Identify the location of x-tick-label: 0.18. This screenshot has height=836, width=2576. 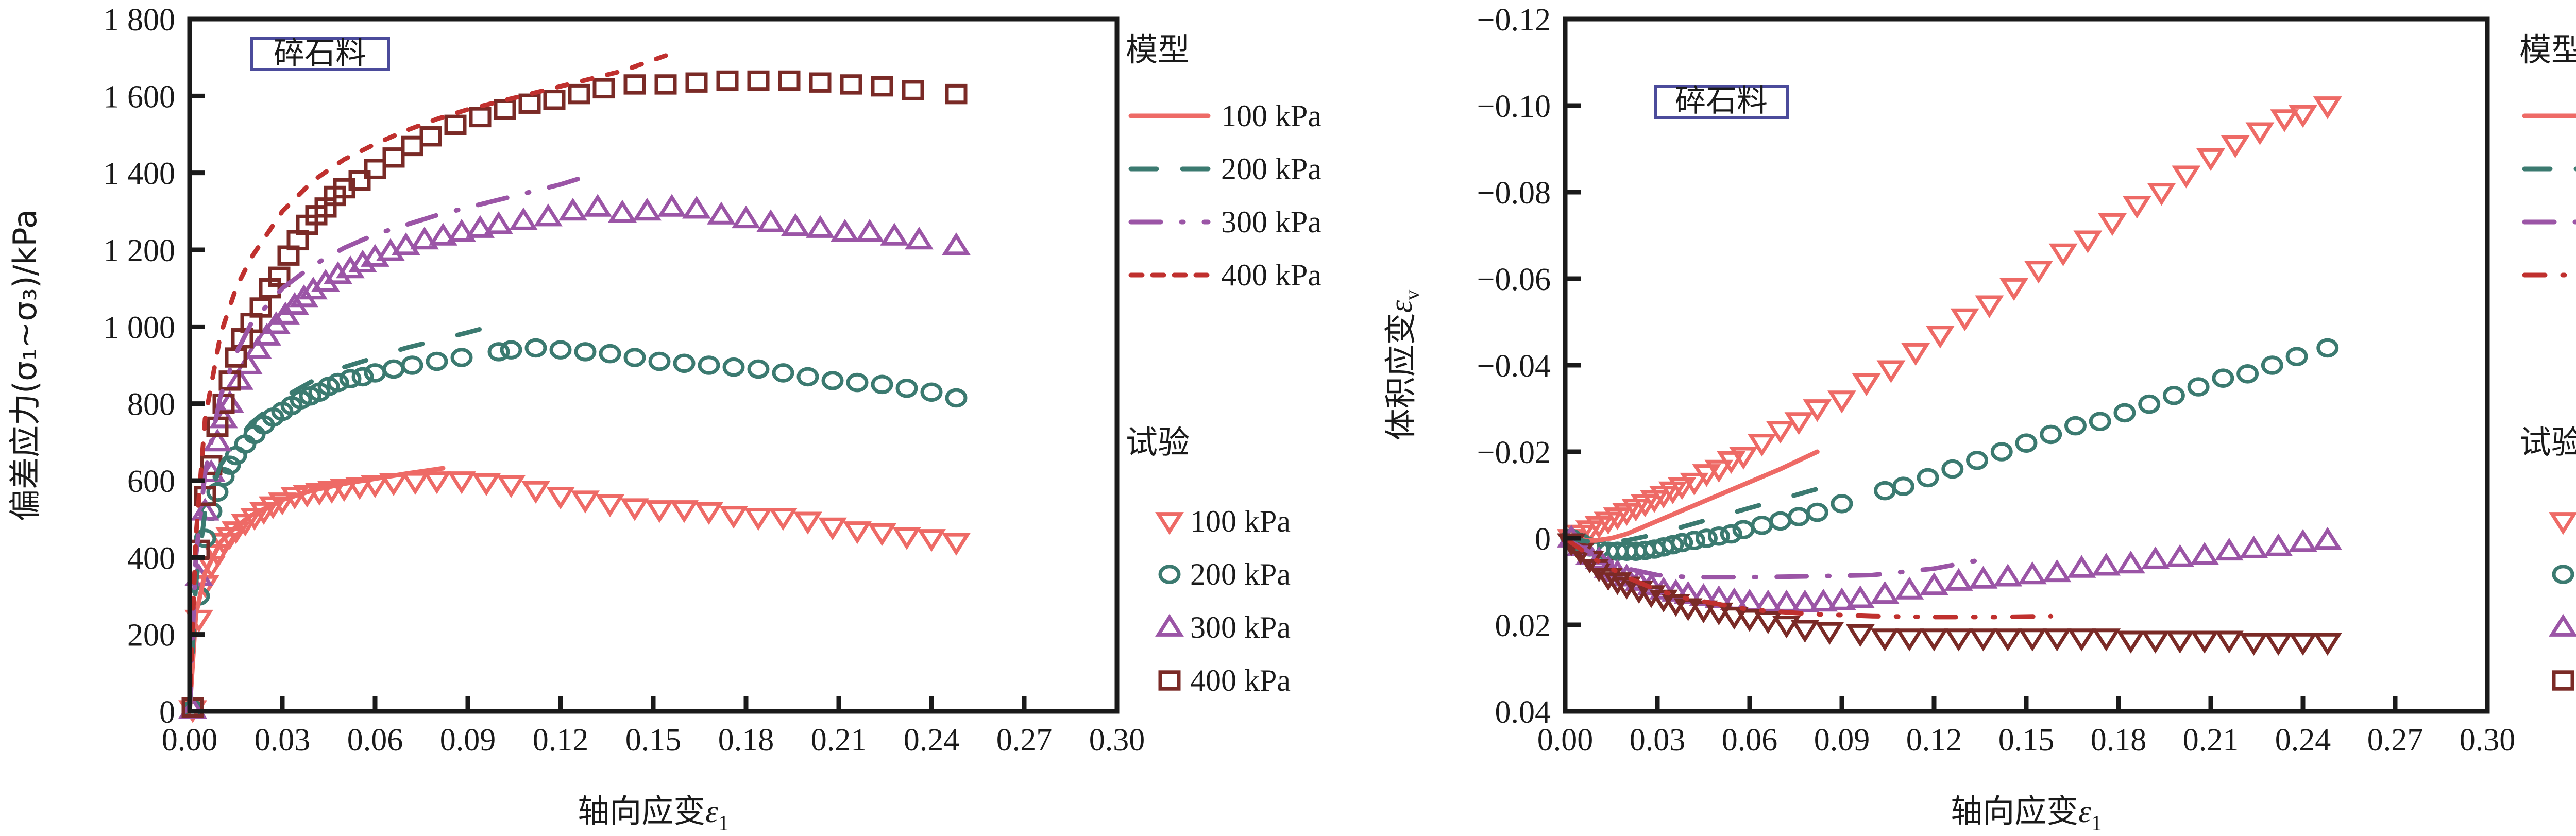
(746, 741).